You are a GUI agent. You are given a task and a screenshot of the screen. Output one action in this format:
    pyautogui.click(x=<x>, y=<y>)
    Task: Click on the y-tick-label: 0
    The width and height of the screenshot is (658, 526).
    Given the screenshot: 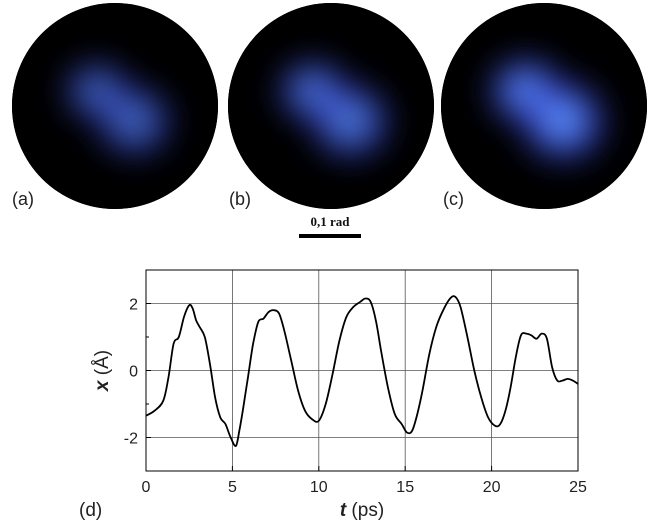 What is the action you would take?
    pyautogui.click(x=133, y=372)
    